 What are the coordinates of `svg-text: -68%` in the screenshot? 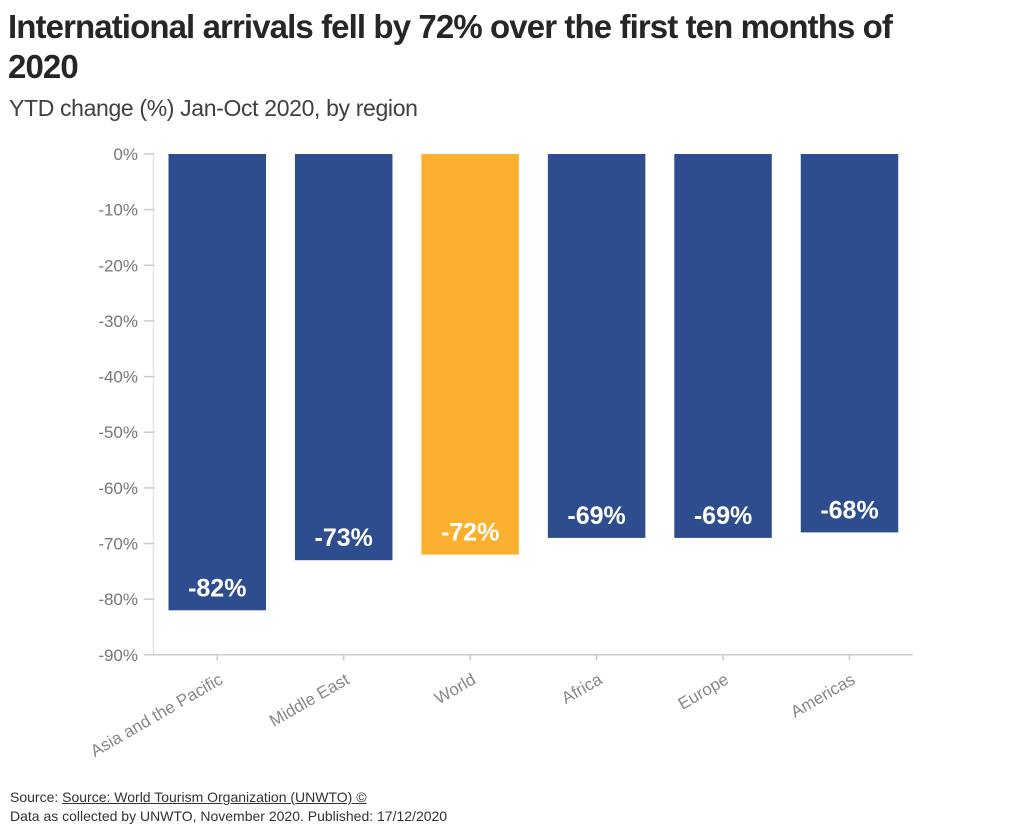 It's located at (849, 510).